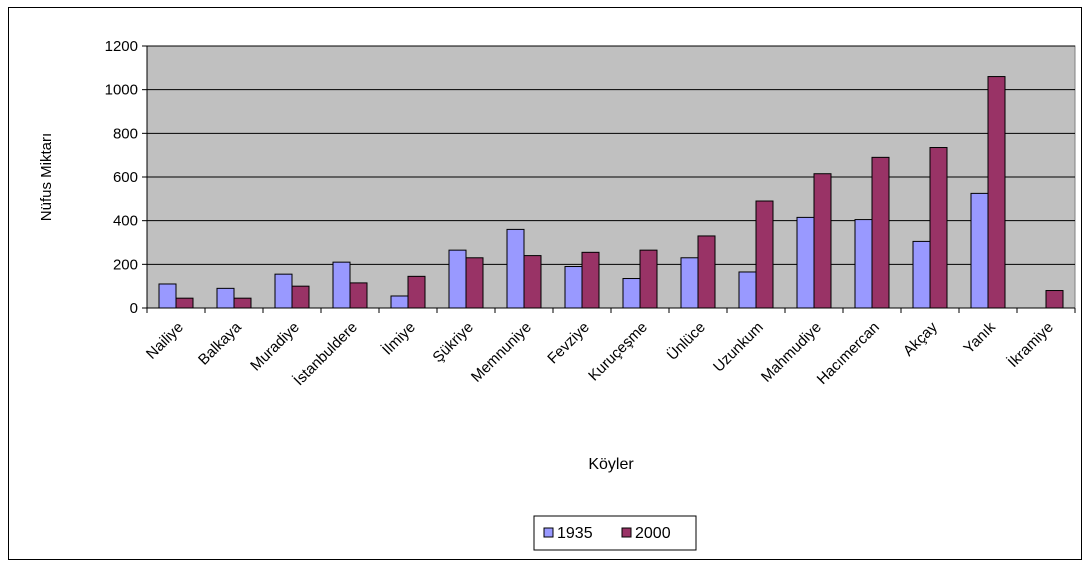  I want to click on y-tick-label: 1000, so click(121, 90).